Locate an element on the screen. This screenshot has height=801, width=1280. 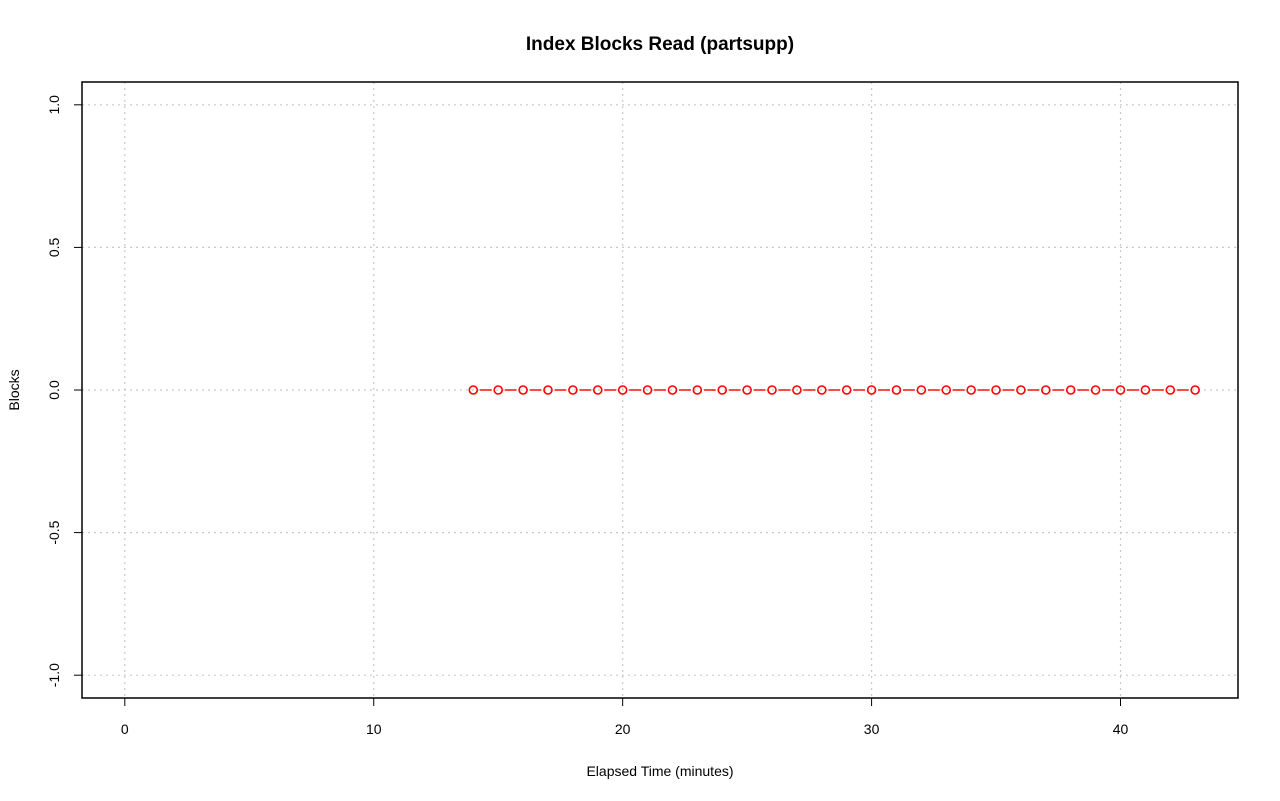
x-tick-label: 20 is located at coordinates (623, 729).